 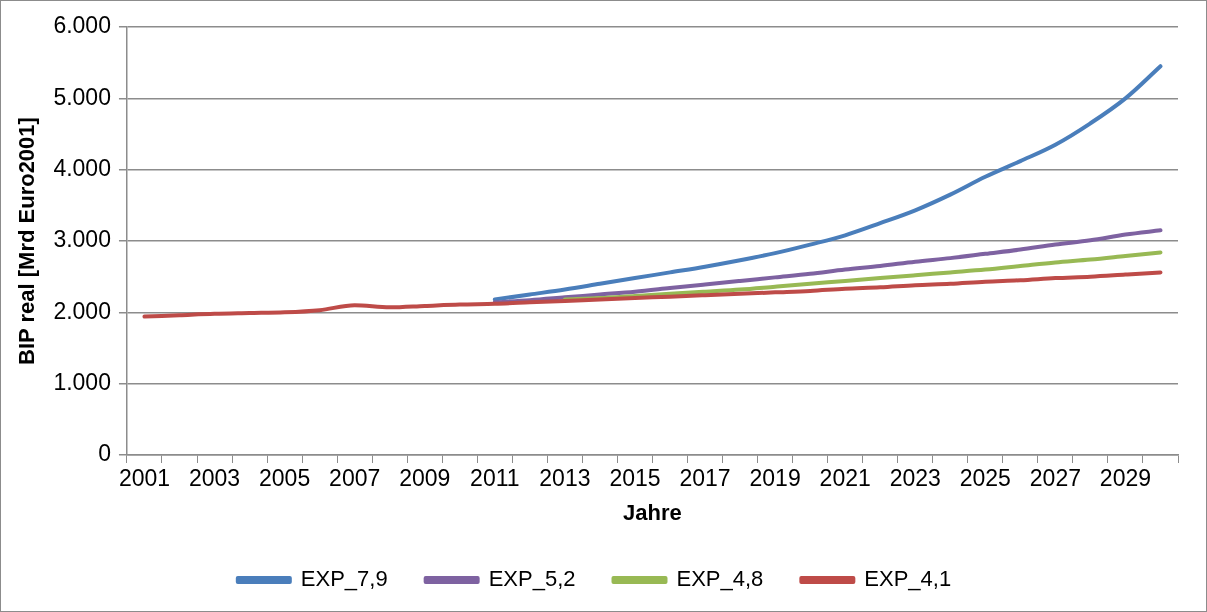 What do you see at coordinates (285, 478) in the screenshot?
I see `x-tick-label: 2005` at bounding box center [285, 478].